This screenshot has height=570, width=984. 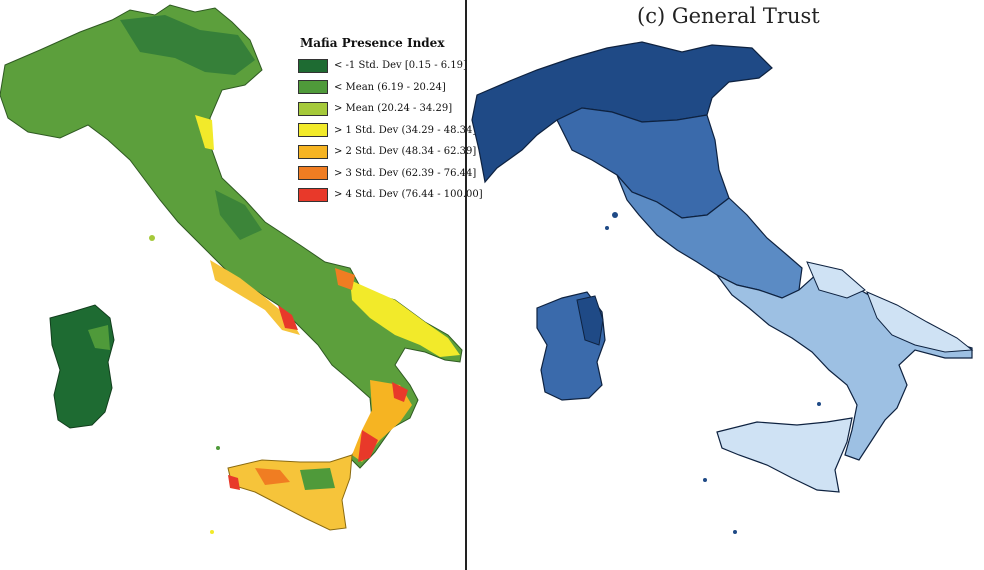 What do you see at coordinates (187, 45) in the screenshot?
I see `alps-region` at bounding box center [187, 45].